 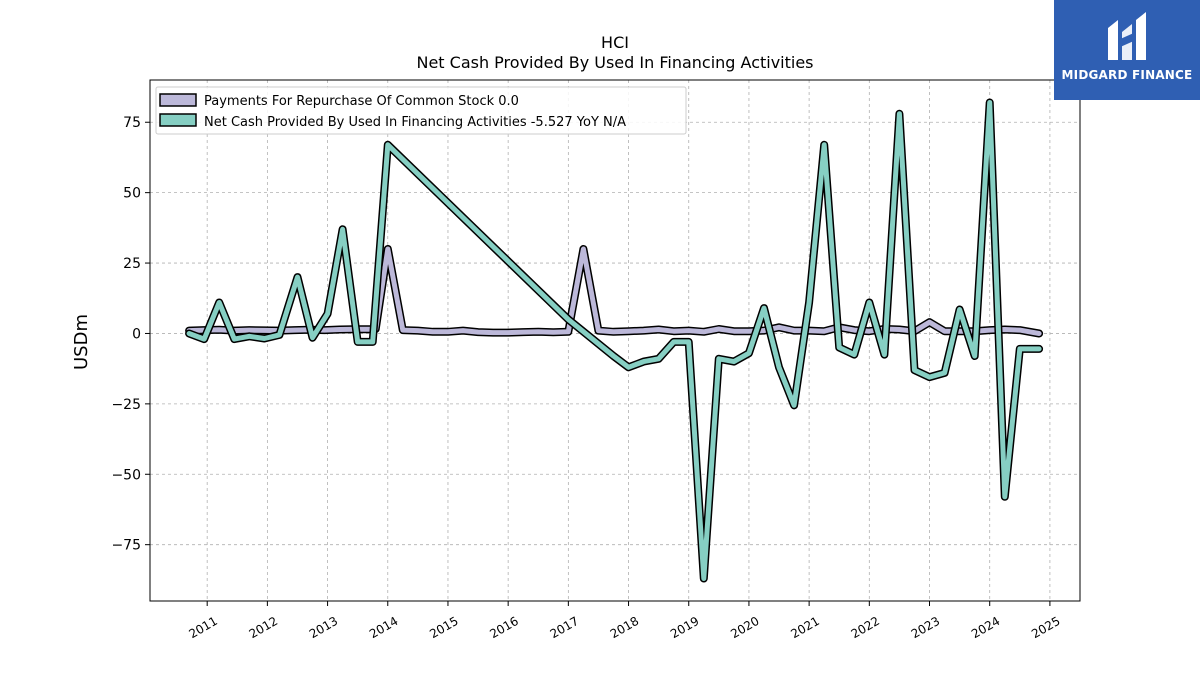 What do you see at coordinates (132, 264) in the screenshot?
I see `y-tick-label: 25` at bounding box center [132, 264].